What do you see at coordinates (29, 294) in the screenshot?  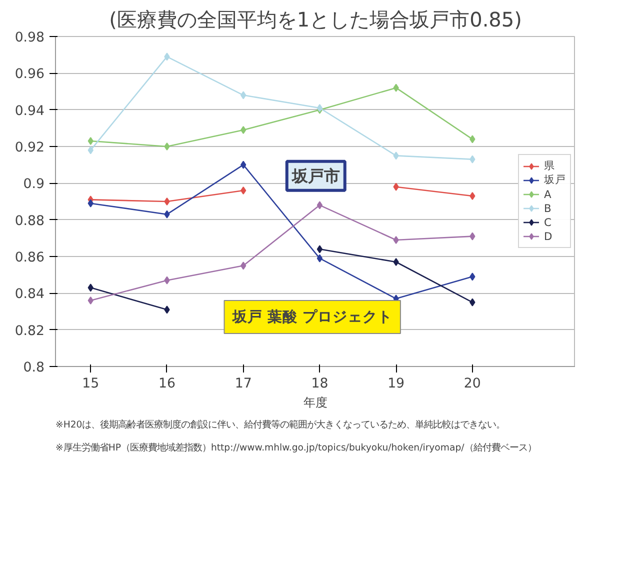 I see `y-tick-label: 0.84` at bounding box center [29, 294].